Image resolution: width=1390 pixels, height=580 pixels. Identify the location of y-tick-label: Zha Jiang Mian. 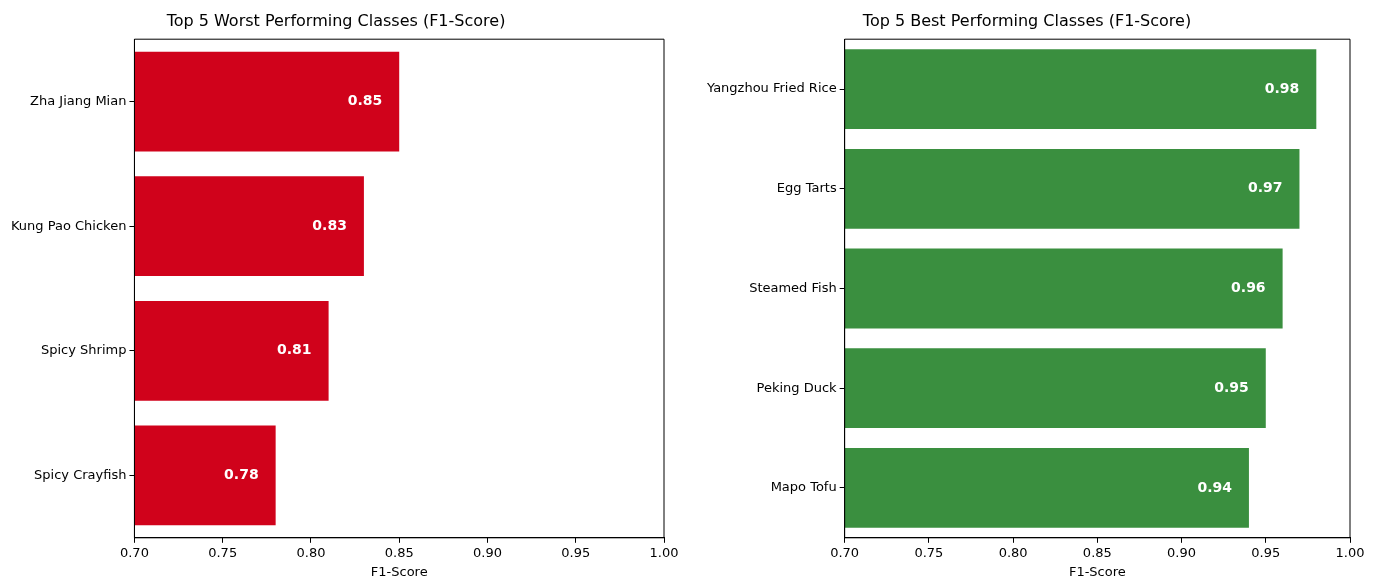
(78, 100).